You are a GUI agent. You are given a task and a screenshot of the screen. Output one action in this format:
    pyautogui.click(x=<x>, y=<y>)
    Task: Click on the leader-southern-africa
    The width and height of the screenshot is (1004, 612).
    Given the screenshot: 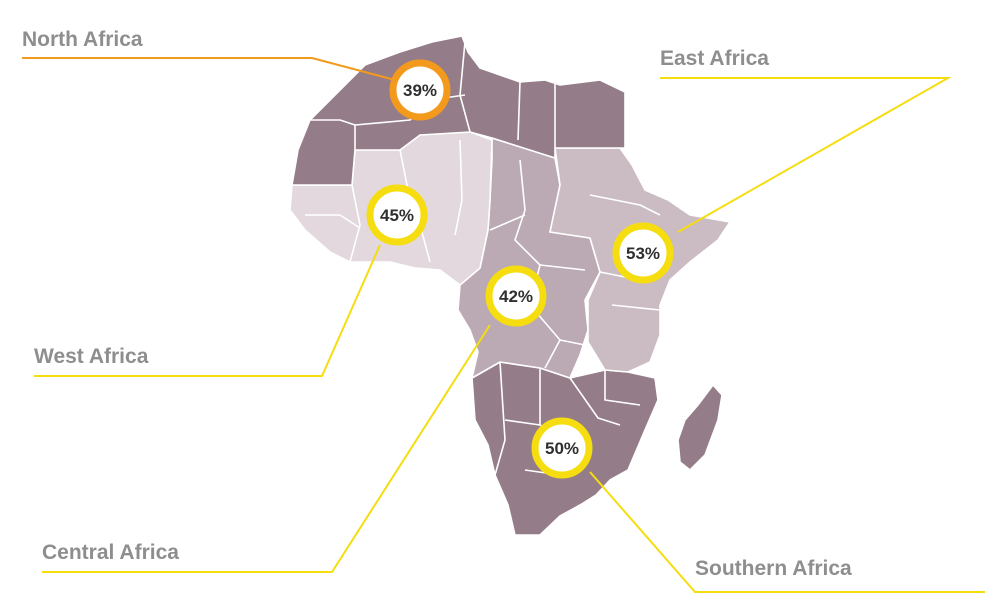 What is the action you would take?
    pyautogui.click(x=787, y=532)
    